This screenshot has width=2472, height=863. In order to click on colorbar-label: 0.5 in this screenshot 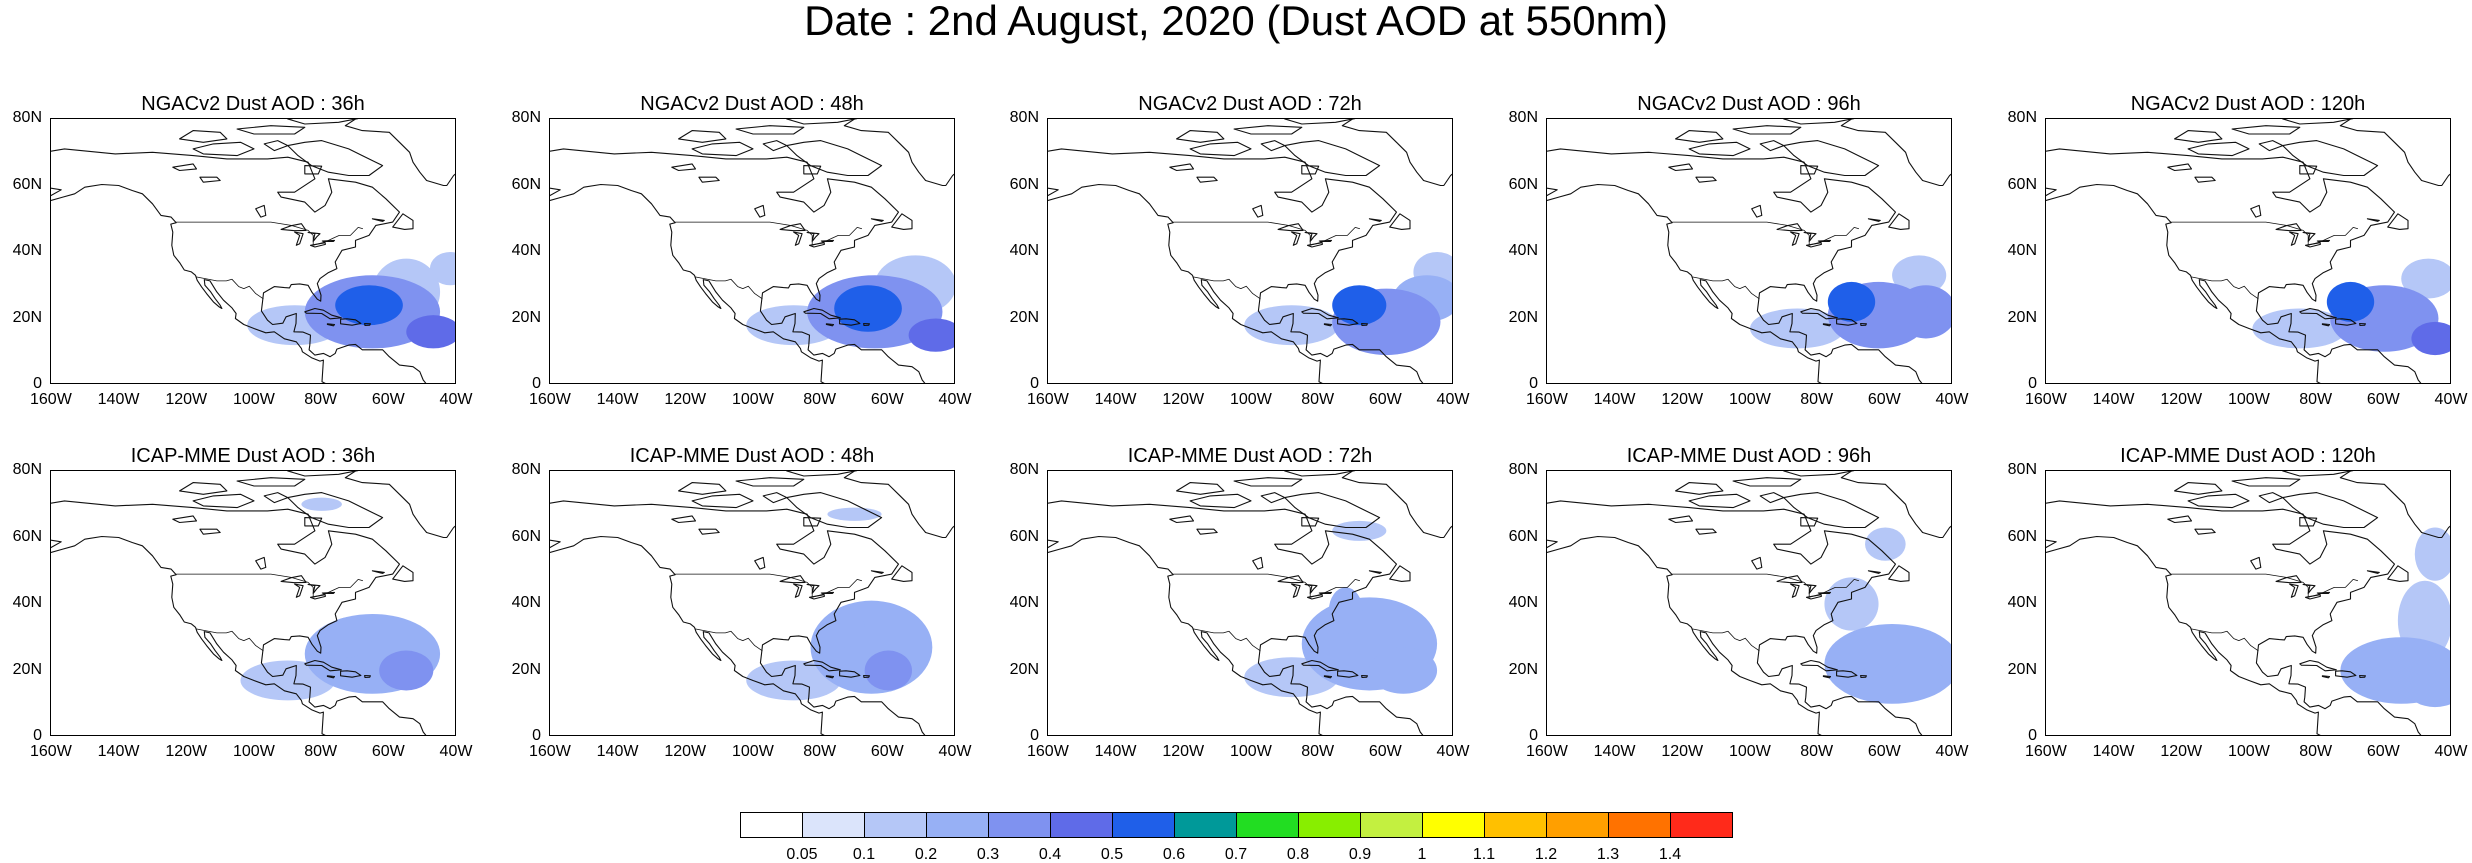, I will do `click(1112, 854)`.